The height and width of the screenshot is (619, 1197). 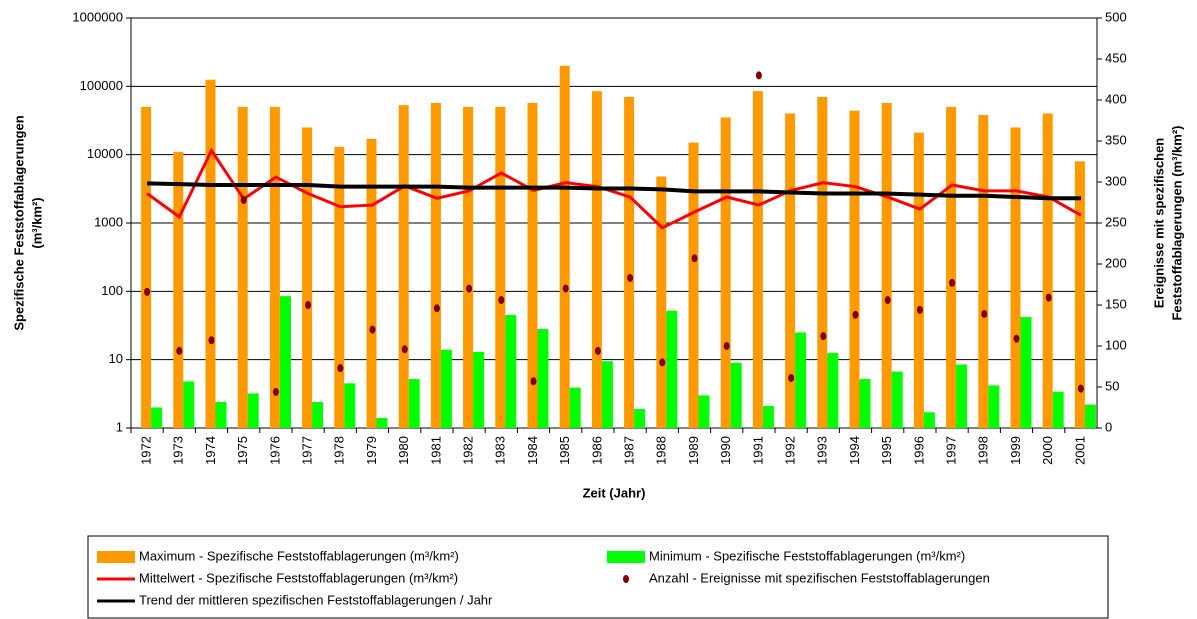 What do you see at coordinates (1116, 16) in the screenshot?
I see `y2-tick-label: 500` at bounding box center [1116, 16].